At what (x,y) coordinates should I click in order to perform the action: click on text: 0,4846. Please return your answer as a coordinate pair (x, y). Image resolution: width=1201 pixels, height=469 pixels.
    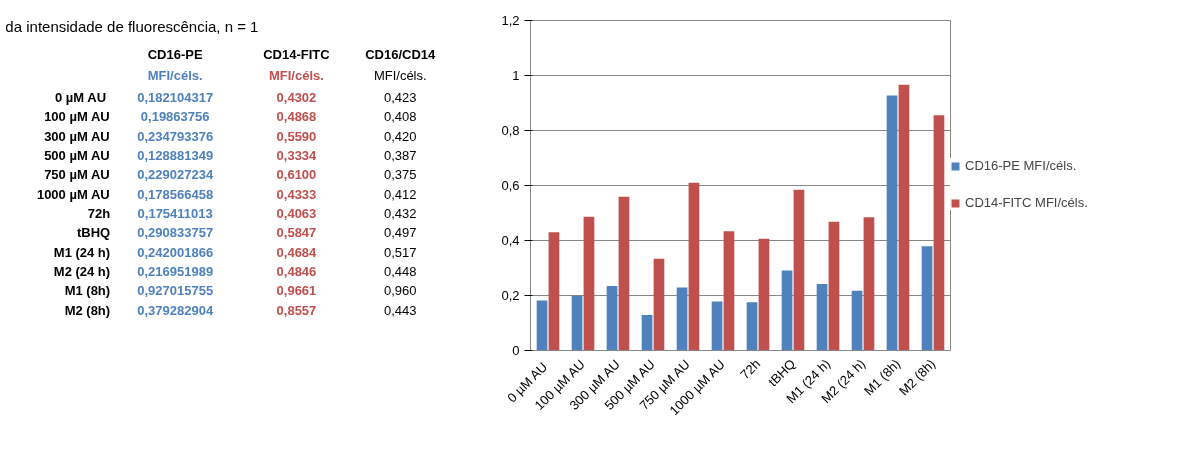
    Looking at the image, I should click on (296, 272).